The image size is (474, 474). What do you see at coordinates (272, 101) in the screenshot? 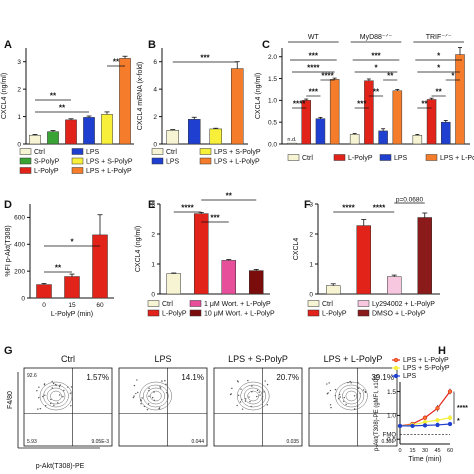
I see `y-tick-label: 1.0` at bounding box center [272, 101].